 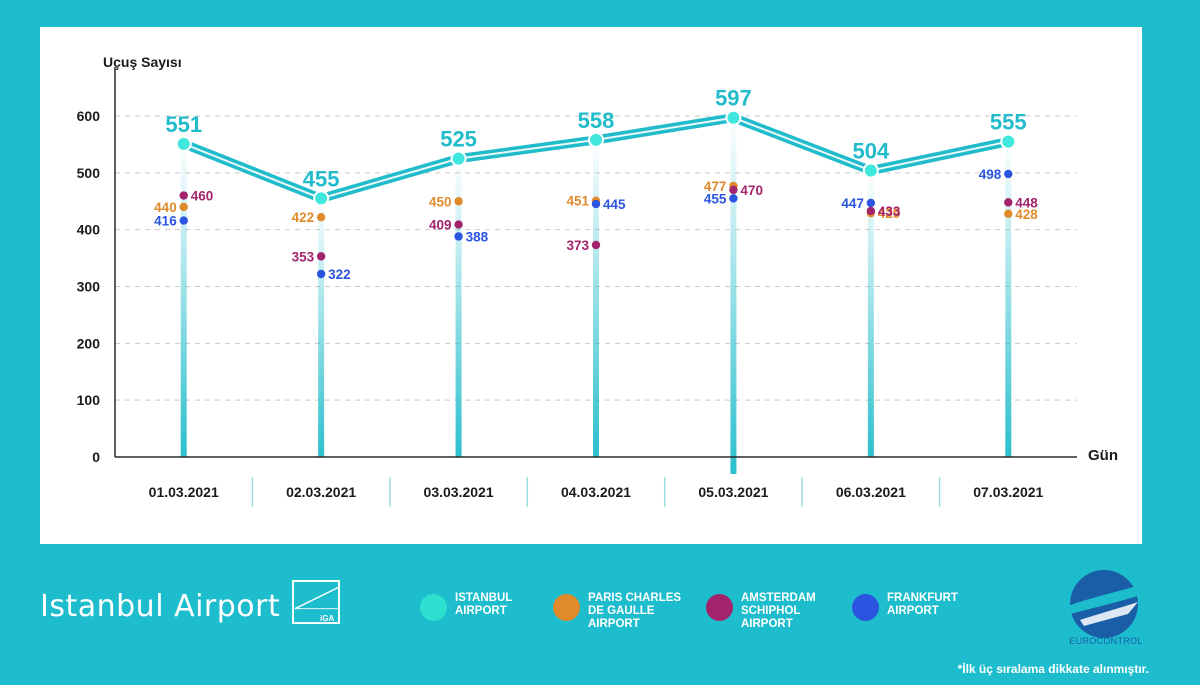 What do you see at coordinates (339, 274) in the screenshot?
I see `frankfurt-value-label: 322` at bounding box center [339, 274].